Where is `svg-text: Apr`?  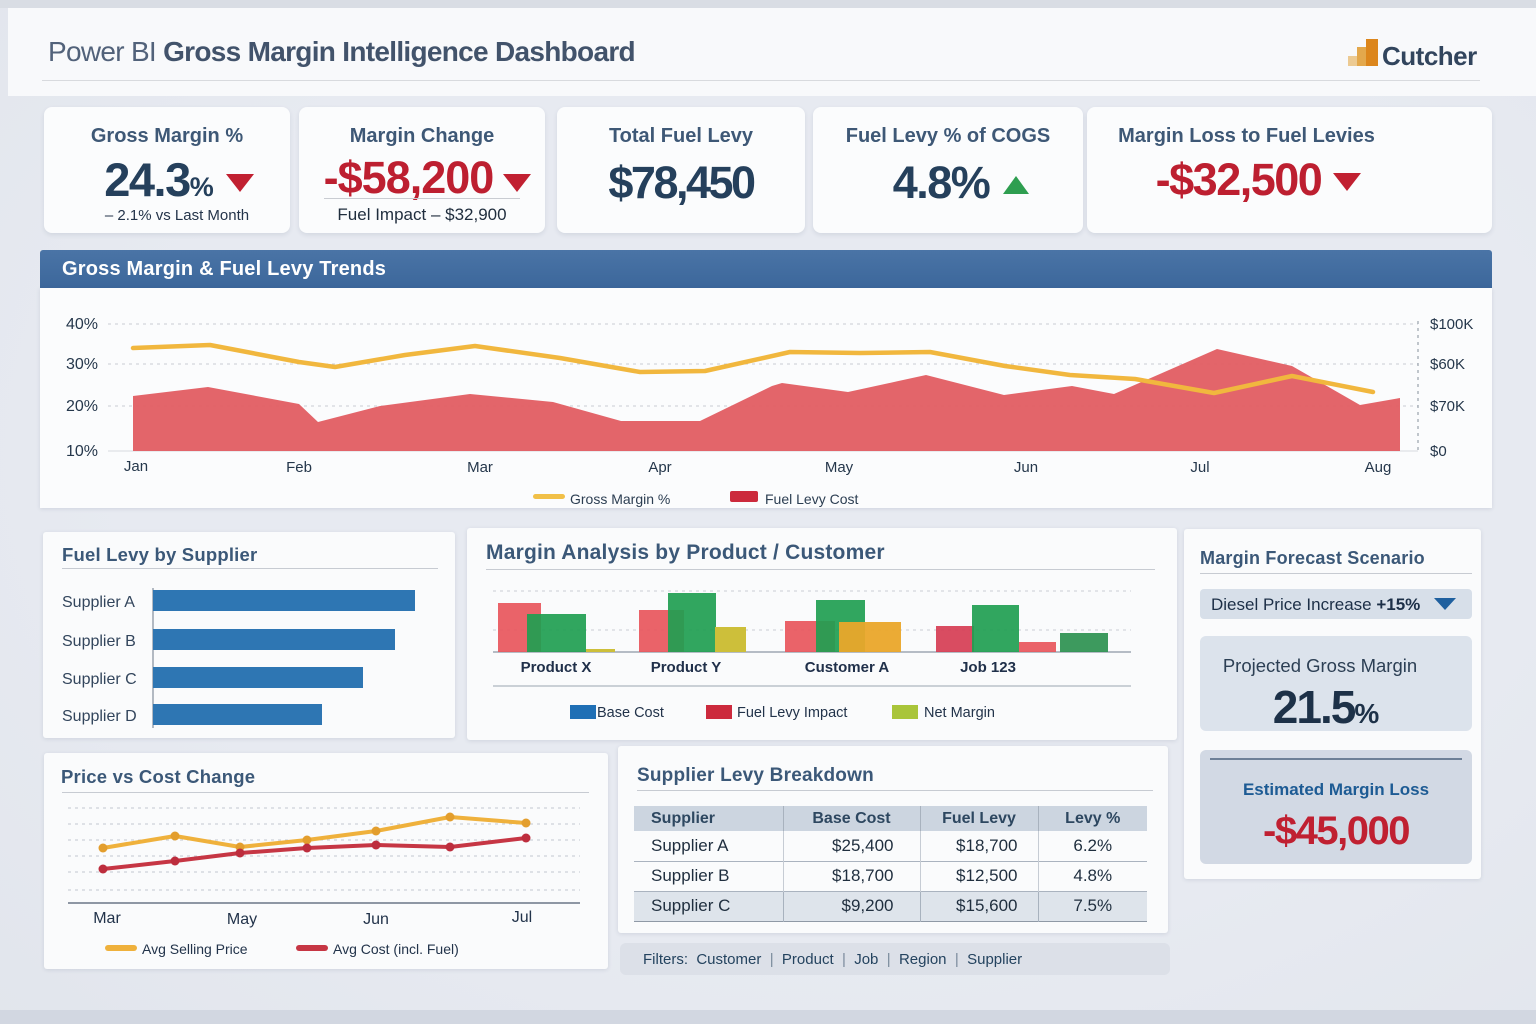
svg-text: Apr is located at coordinates (659, 467).